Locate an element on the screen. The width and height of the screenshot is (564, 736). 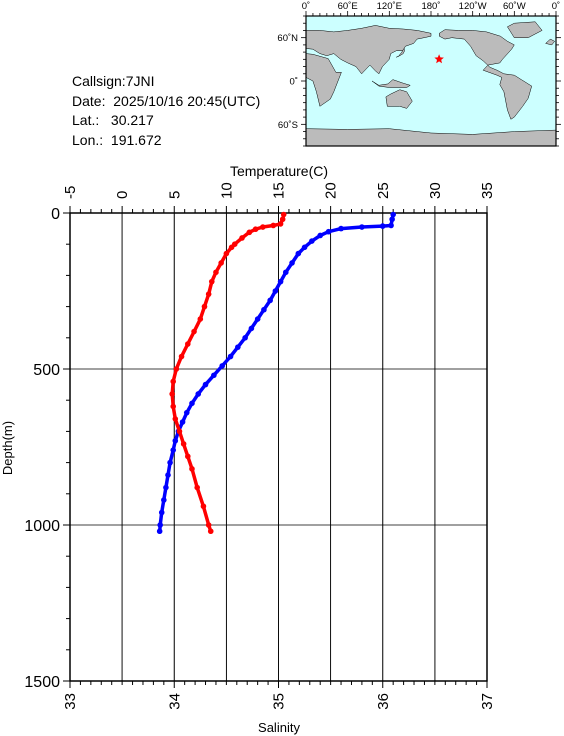
salinity-axis: 33 34 35 36 37 is located at coordinates (279, 695).